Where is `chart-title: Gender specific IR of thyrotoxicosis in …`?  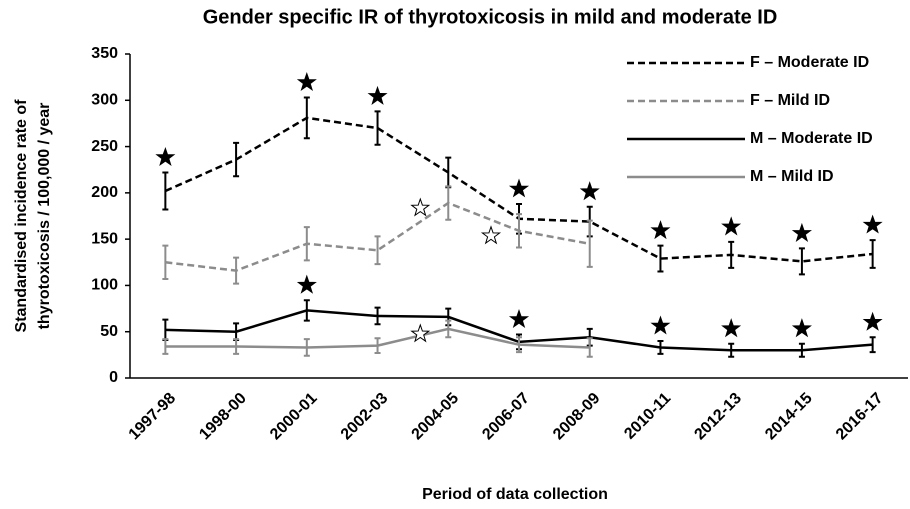
chart-title: Gender specific IR of thyrotoxicosis in … is located at coordinates (490, 17).